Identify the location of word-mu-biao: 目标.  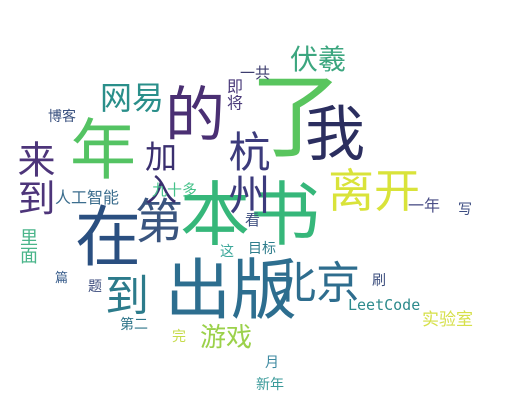
(262, 249).